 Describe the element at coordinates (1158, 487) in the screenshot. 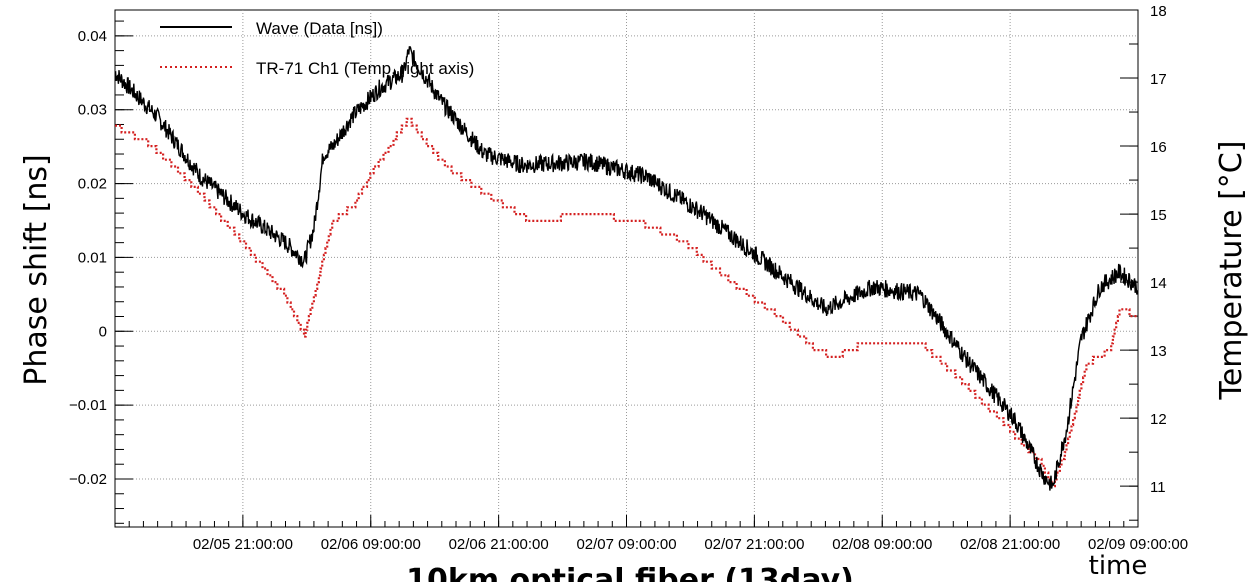

I see `y-right-tick-label: 11` at that location.